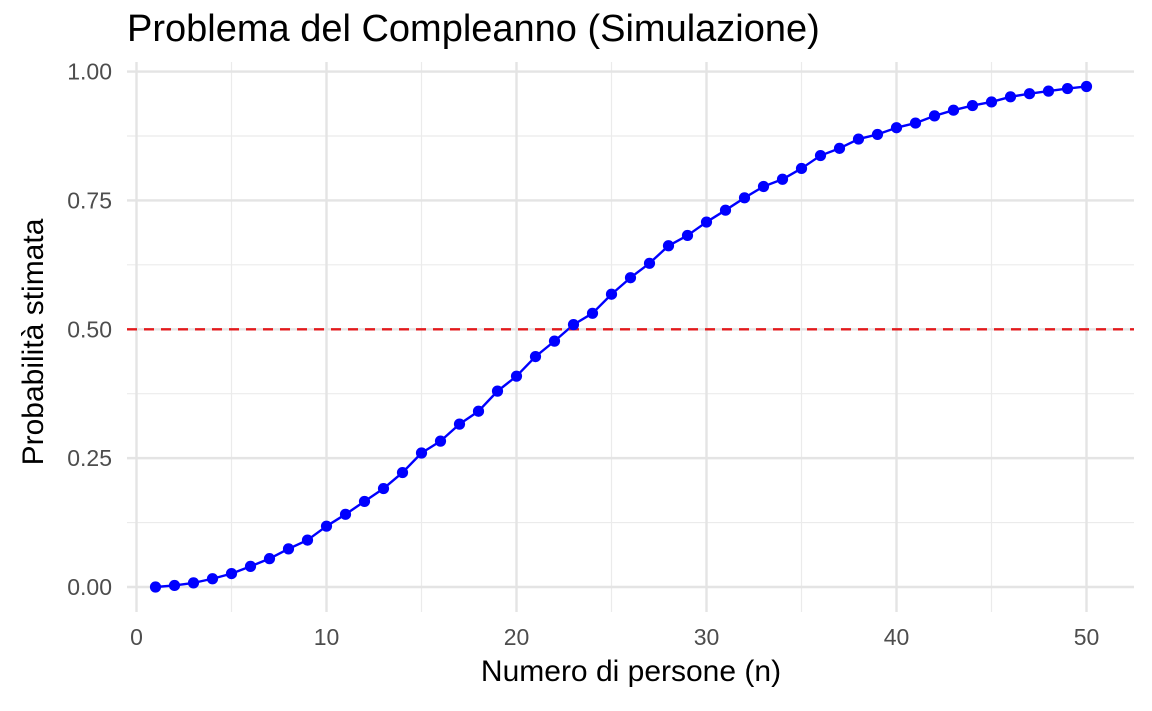 The image size is (1152, 711). What do you see at coordinates (136, 637) in the screenshot?
I see `x-tick-label: 0` at bounding box center [136, 637].